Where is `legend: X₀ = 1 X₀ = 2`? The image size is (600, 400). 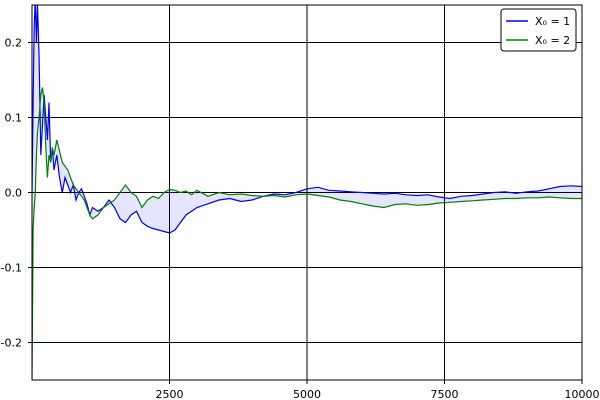 legend: X₀ = 1 X₀ = 2 is located at coordinates (538, 30).